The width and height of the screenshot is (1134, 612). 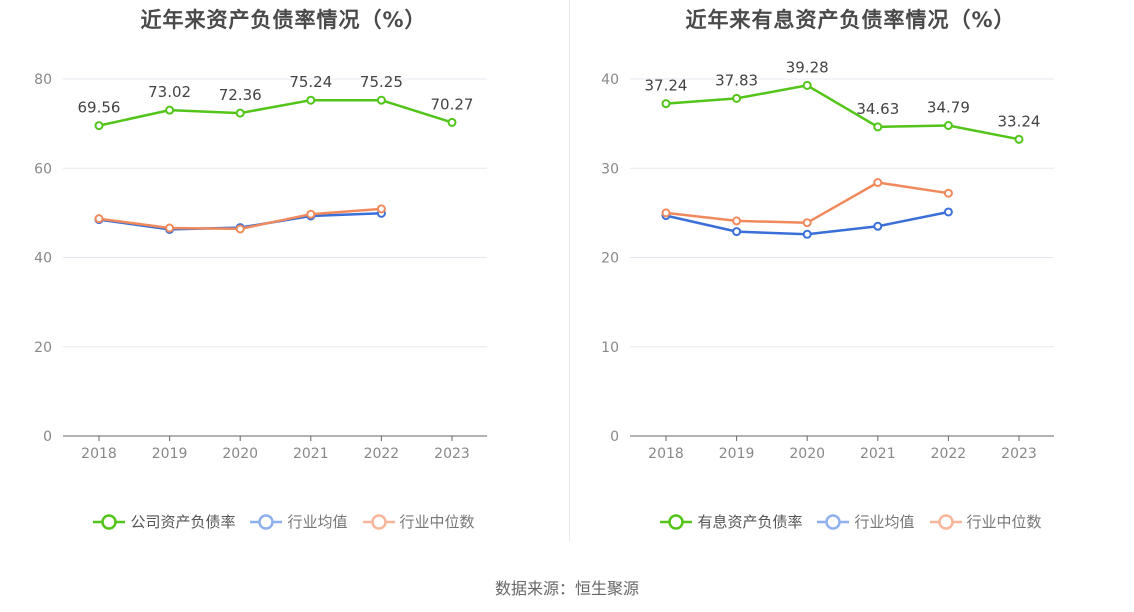 What do you see at coordinates (452, 104) in the screenshot?
I see `data-label: 70.27` at bounding box center [452, 104].